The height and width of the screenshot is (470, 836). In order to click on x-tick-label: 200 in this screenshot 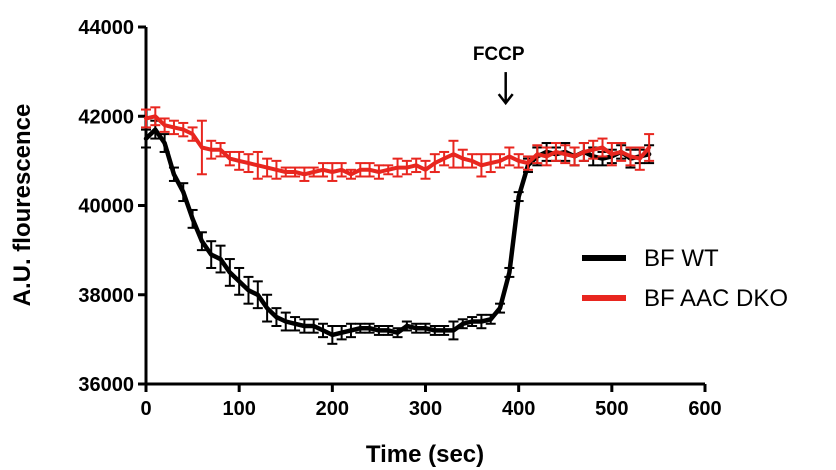, I will do `click(332, 409)`.